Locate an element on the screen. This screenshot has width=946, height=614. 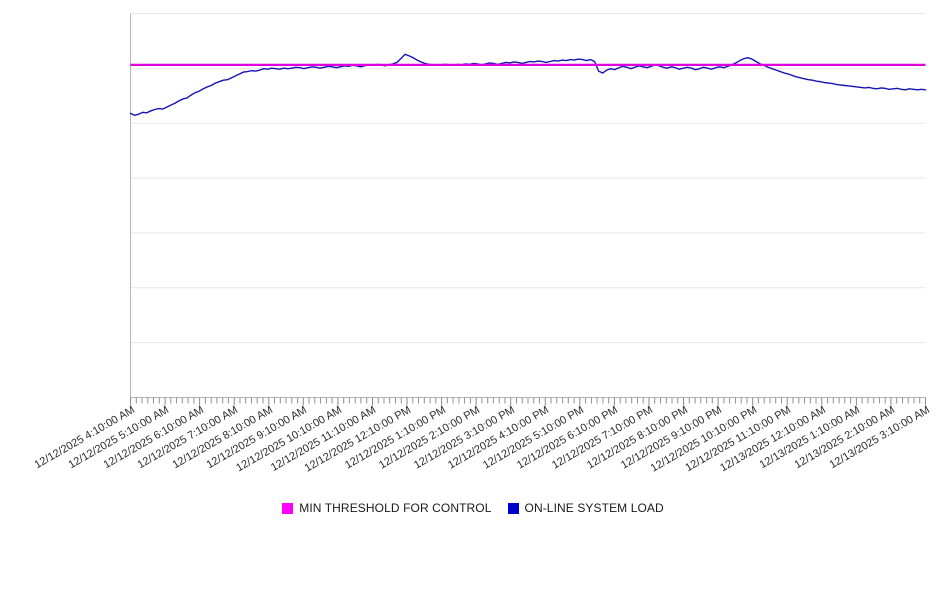
x-axis-ticks is located at coordinates (528, 401).